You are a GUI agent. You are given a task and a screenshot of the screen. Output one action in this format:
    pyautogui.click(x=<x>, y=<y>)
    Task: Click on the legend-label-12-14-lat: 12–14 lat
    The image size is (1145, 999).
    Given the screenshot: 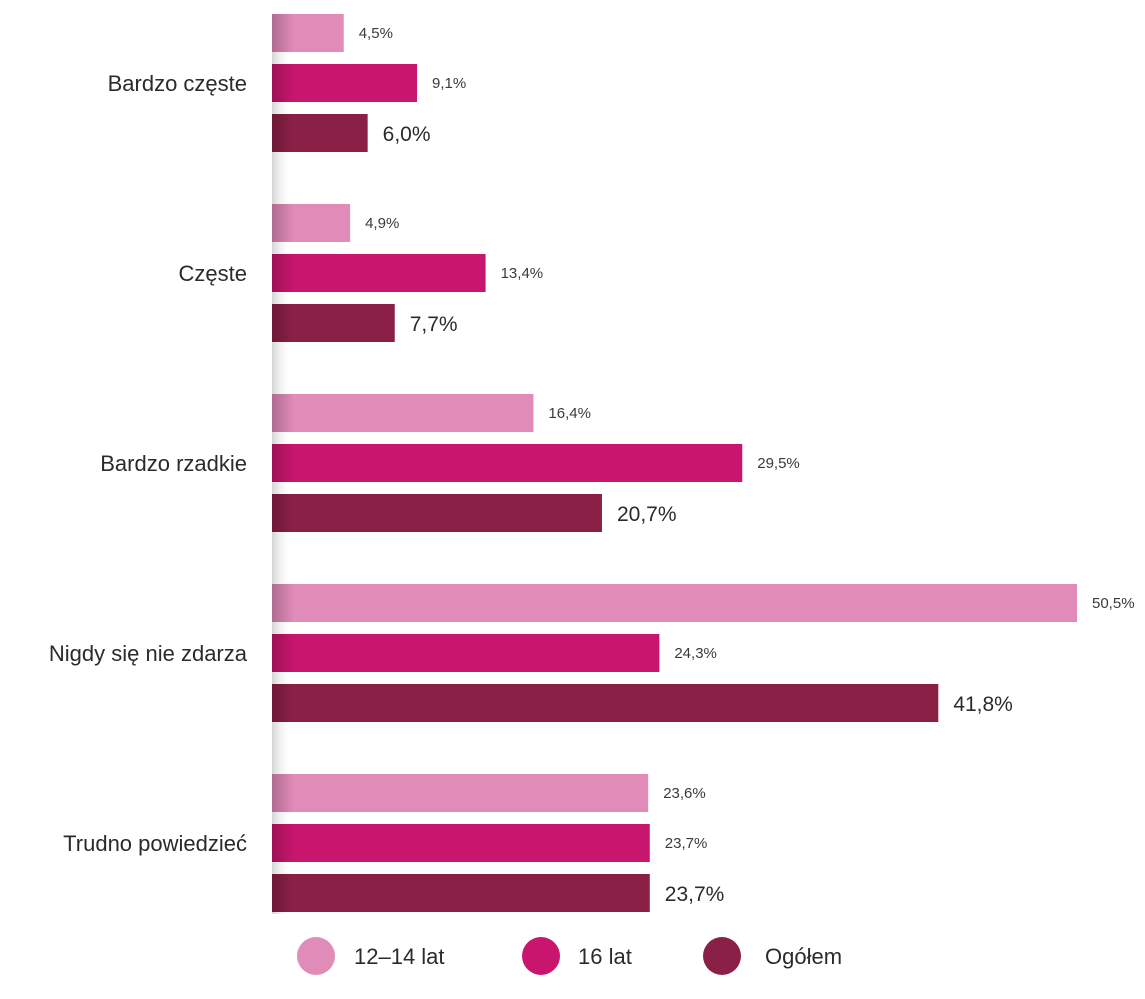 What is the action you would take?
    pyautogui.click(x=399, y=956)
    